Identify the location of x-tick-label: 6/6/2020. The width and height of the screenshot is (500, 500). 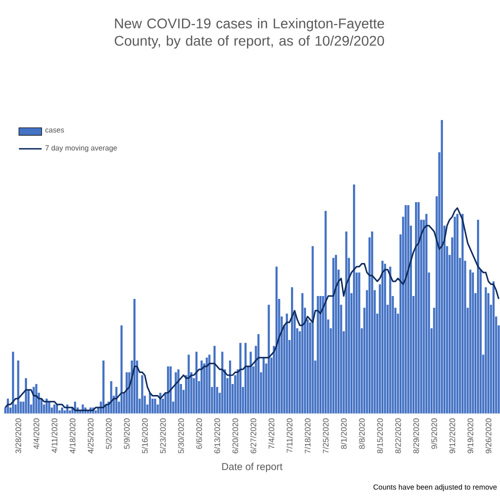
(199, 433).